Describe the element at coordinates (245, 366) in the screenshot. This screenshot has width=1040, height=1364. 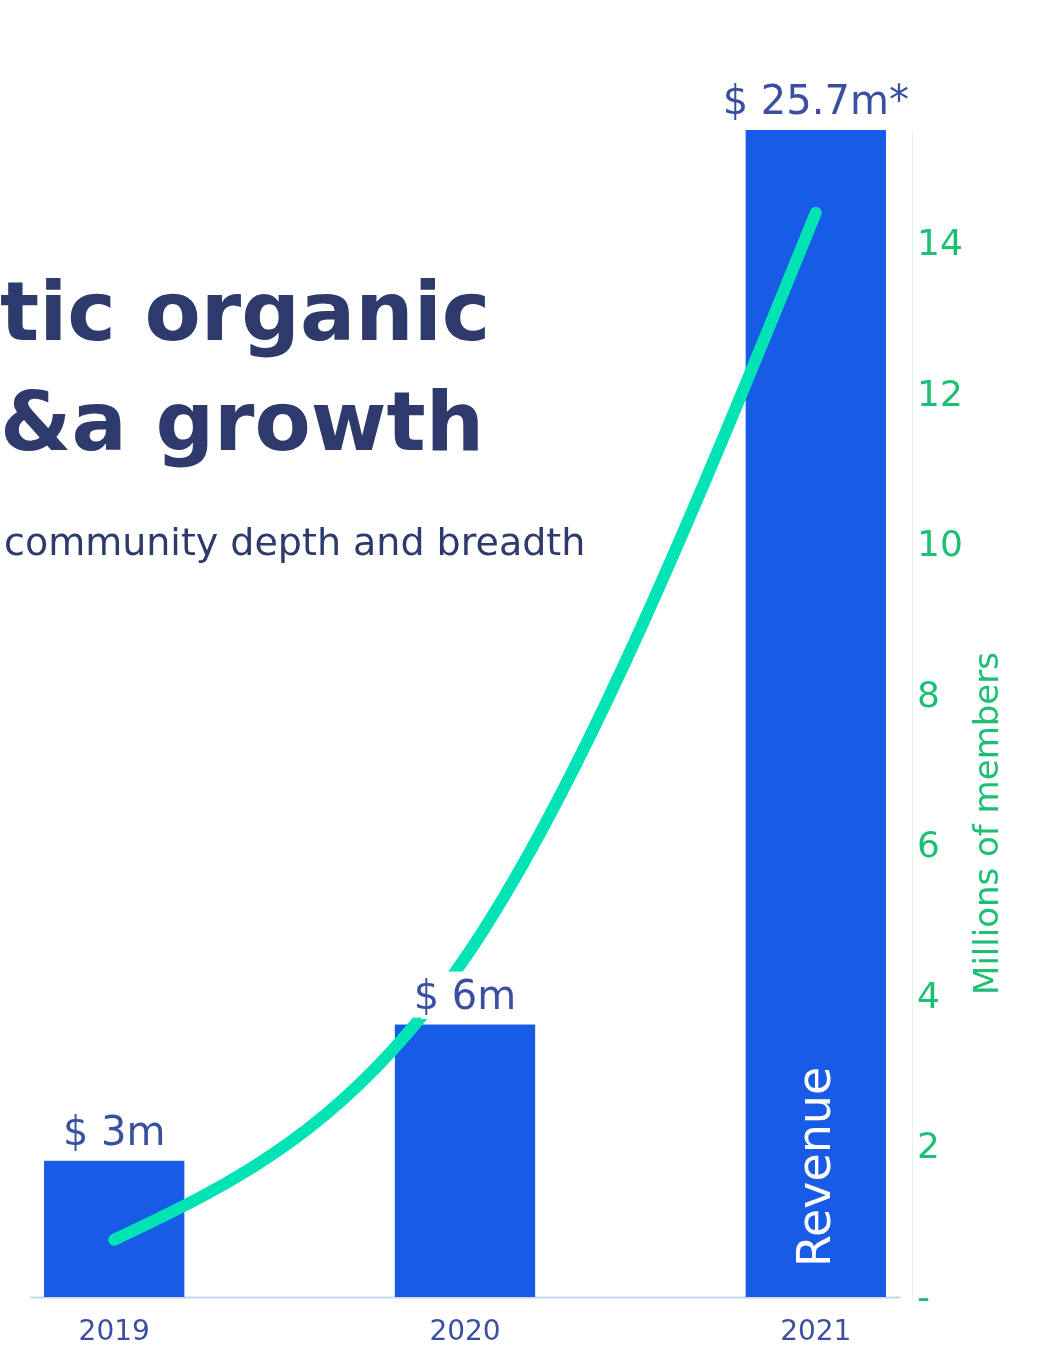
I see `text: tic organic &a growth` at that location.